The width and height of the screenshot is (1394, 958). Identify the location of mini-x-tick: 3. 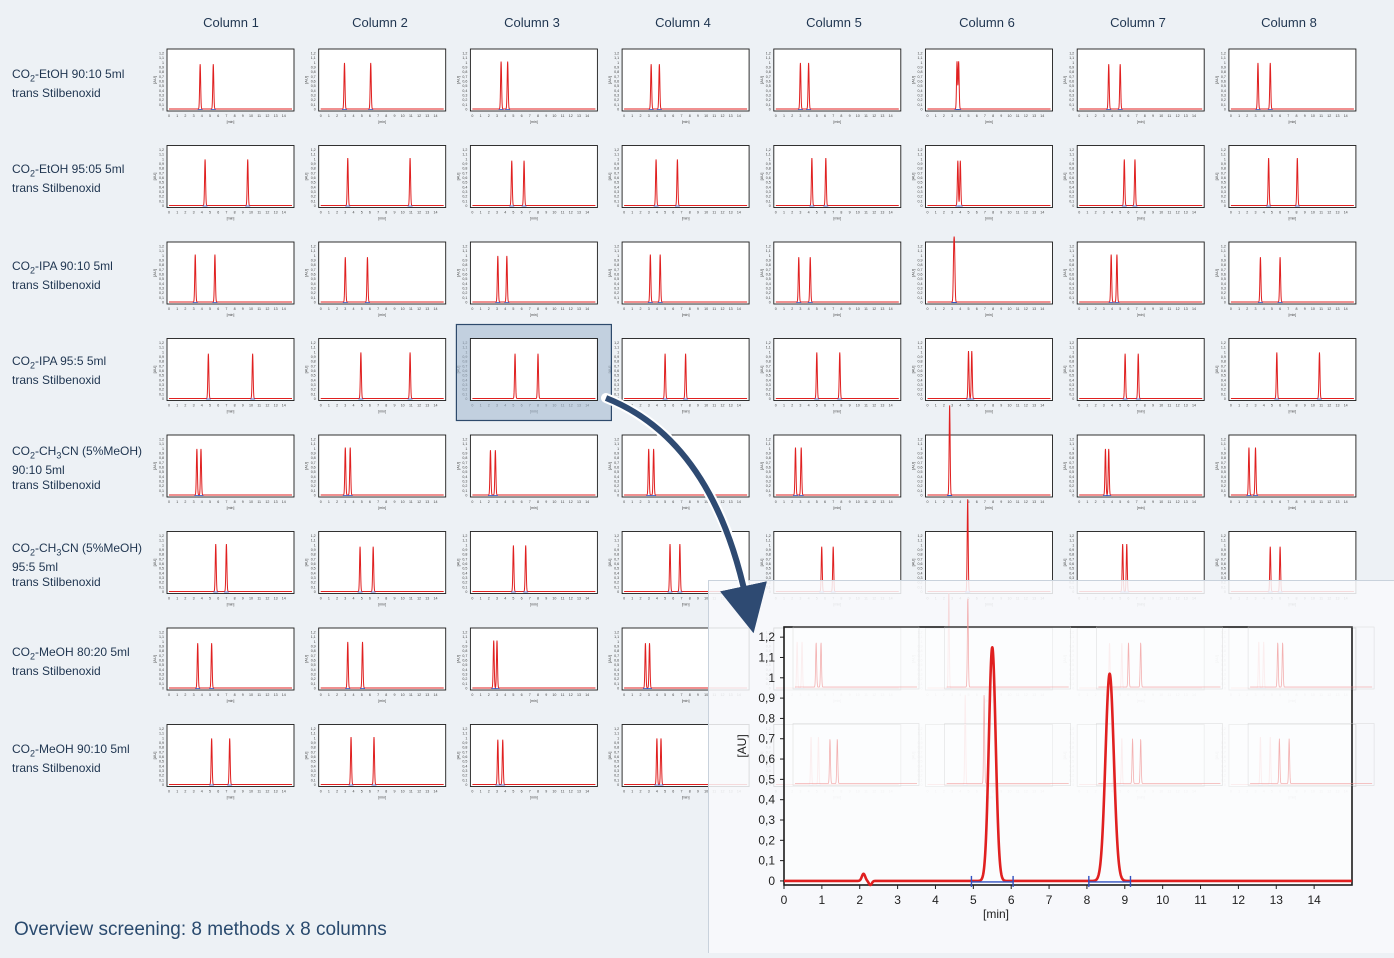
(497, 309).